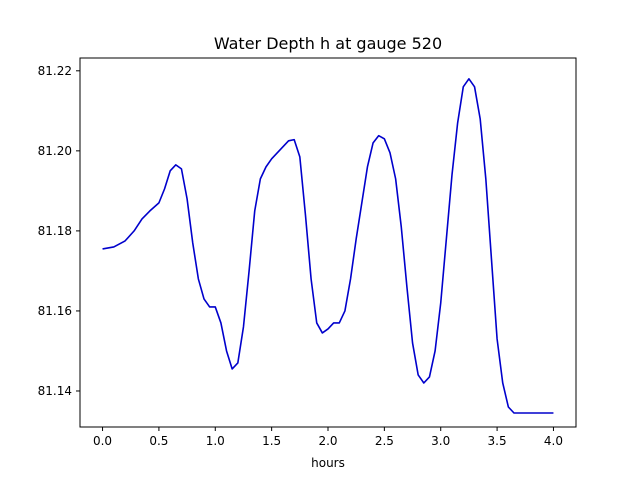 The width and height of the screenshot is (640, 480). What do you see at coordinates (55, 311) in the screenshot?
I see `y-tick-label: 81.16` at bounding box center [55, 311].